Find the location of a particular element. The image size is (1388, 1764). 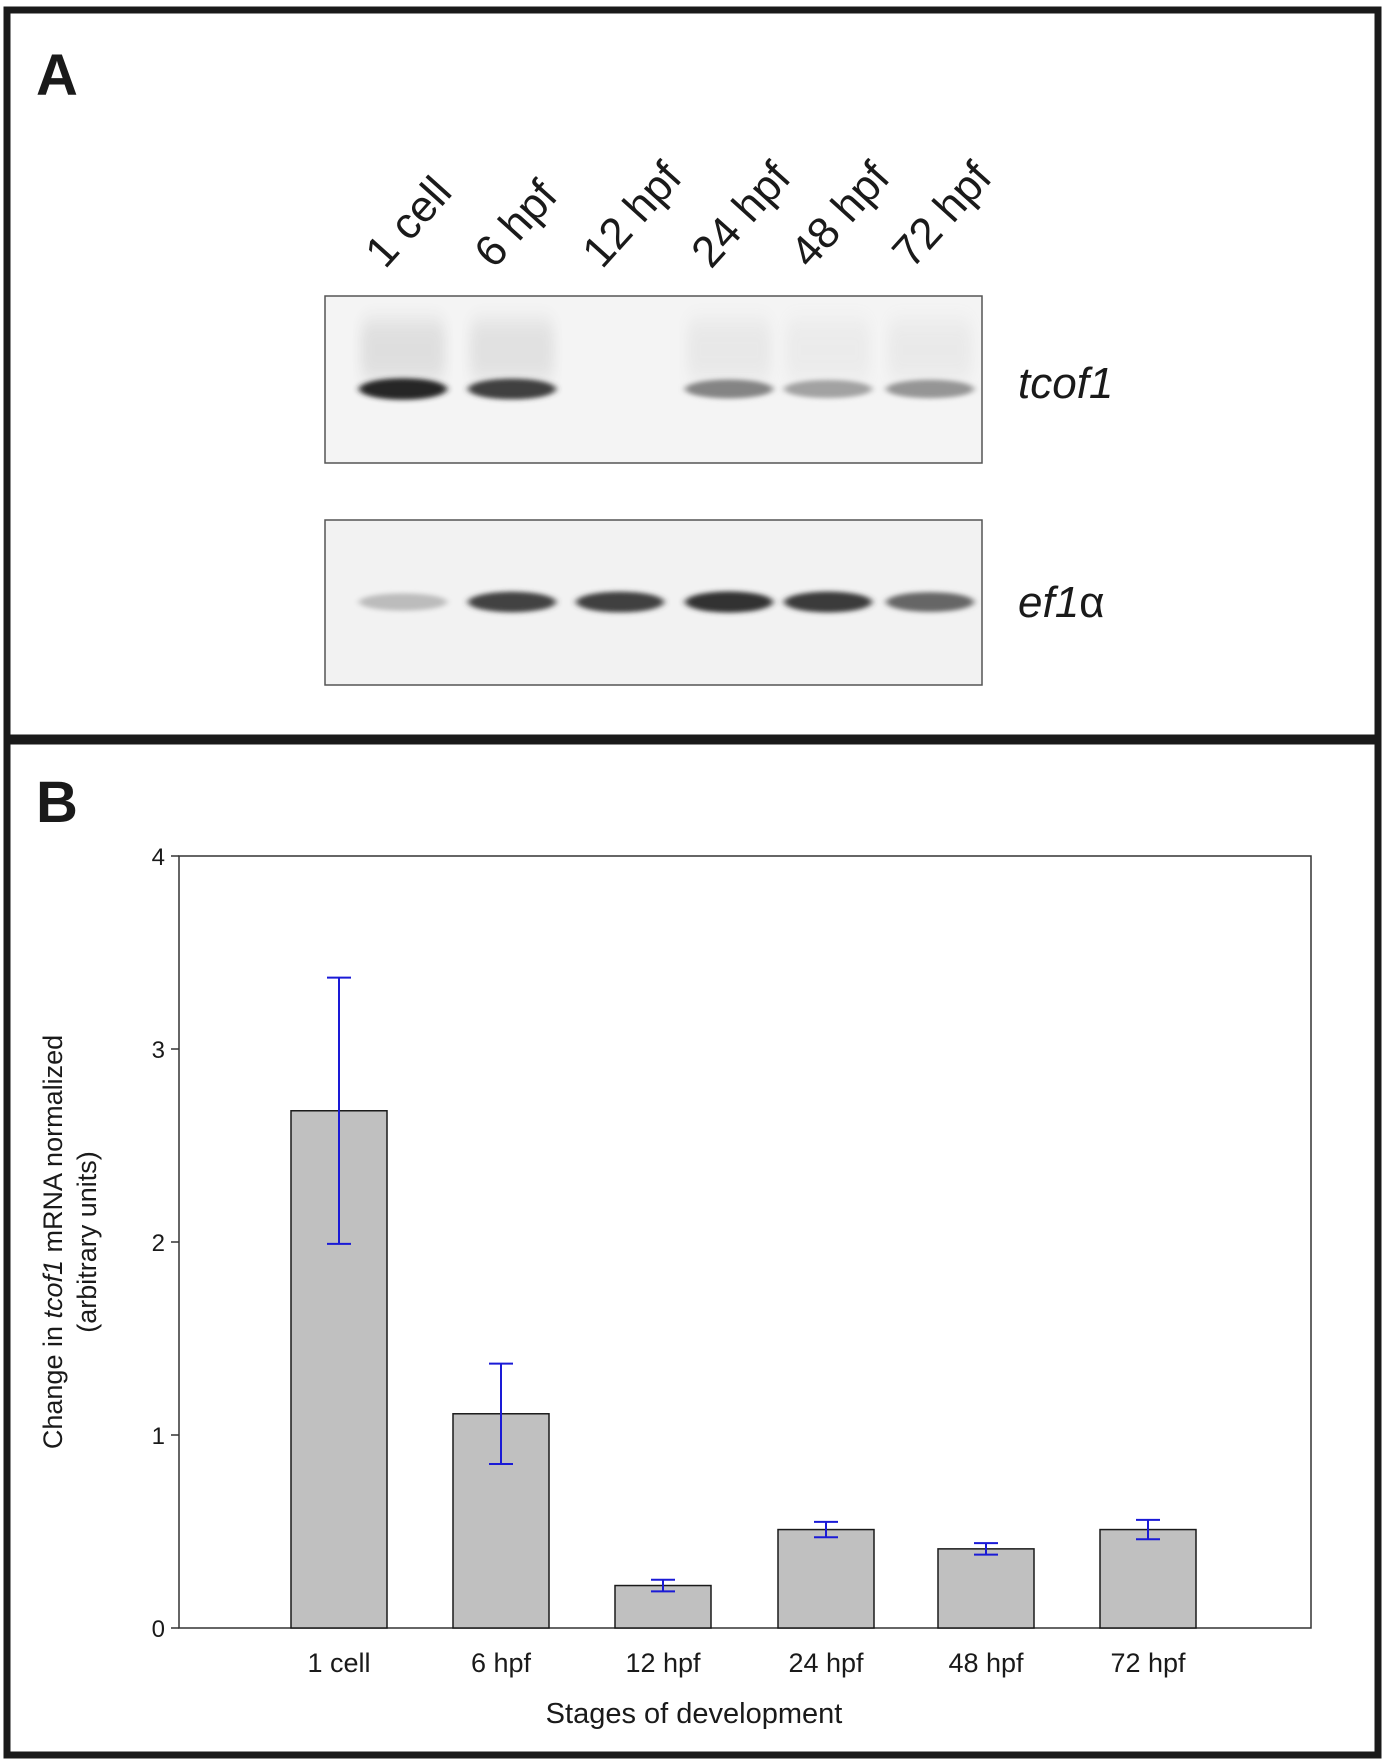

x-tick-label-6-hpf: 6 hpf is located at coordinates (501, 1663).